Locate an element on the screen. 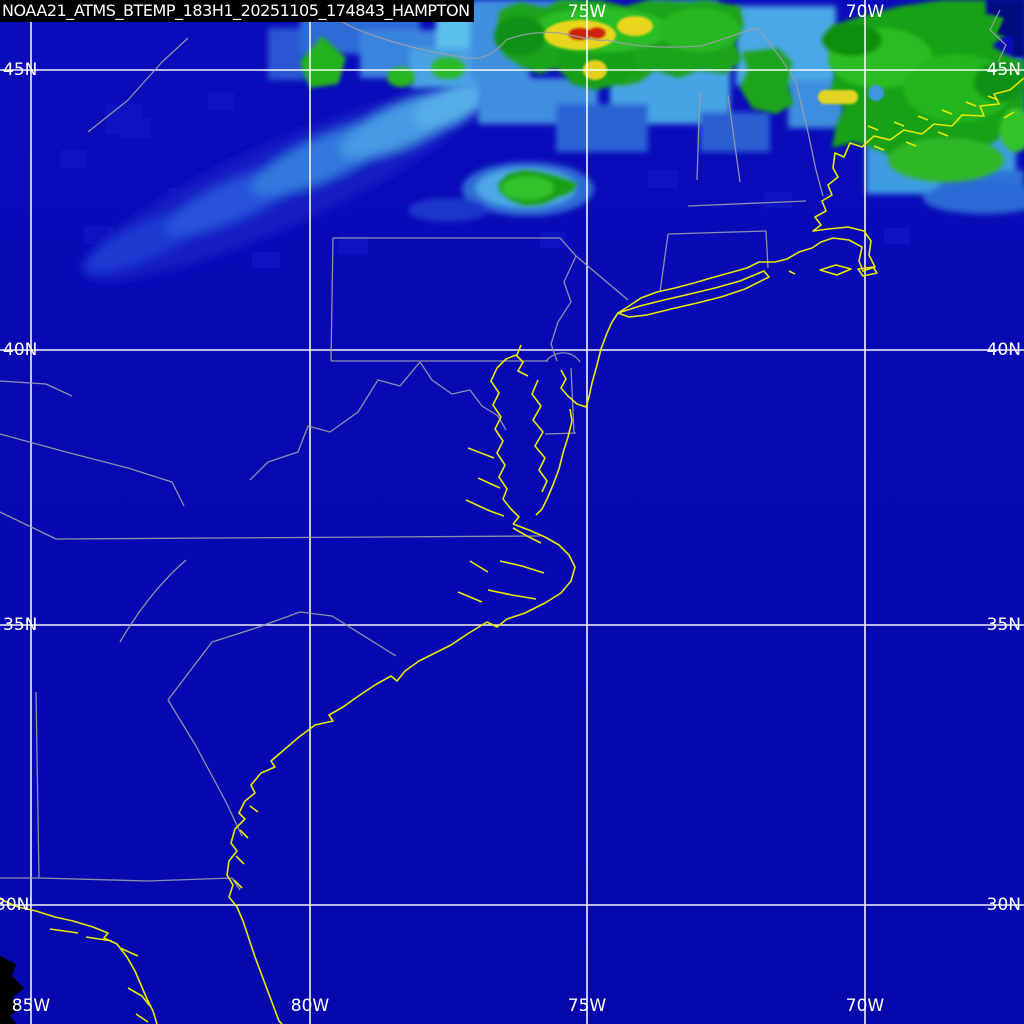 The width and height of the screenshot is (1024, 1024). lat-label-left-35n: 35N is located at coordinates (20, 625).